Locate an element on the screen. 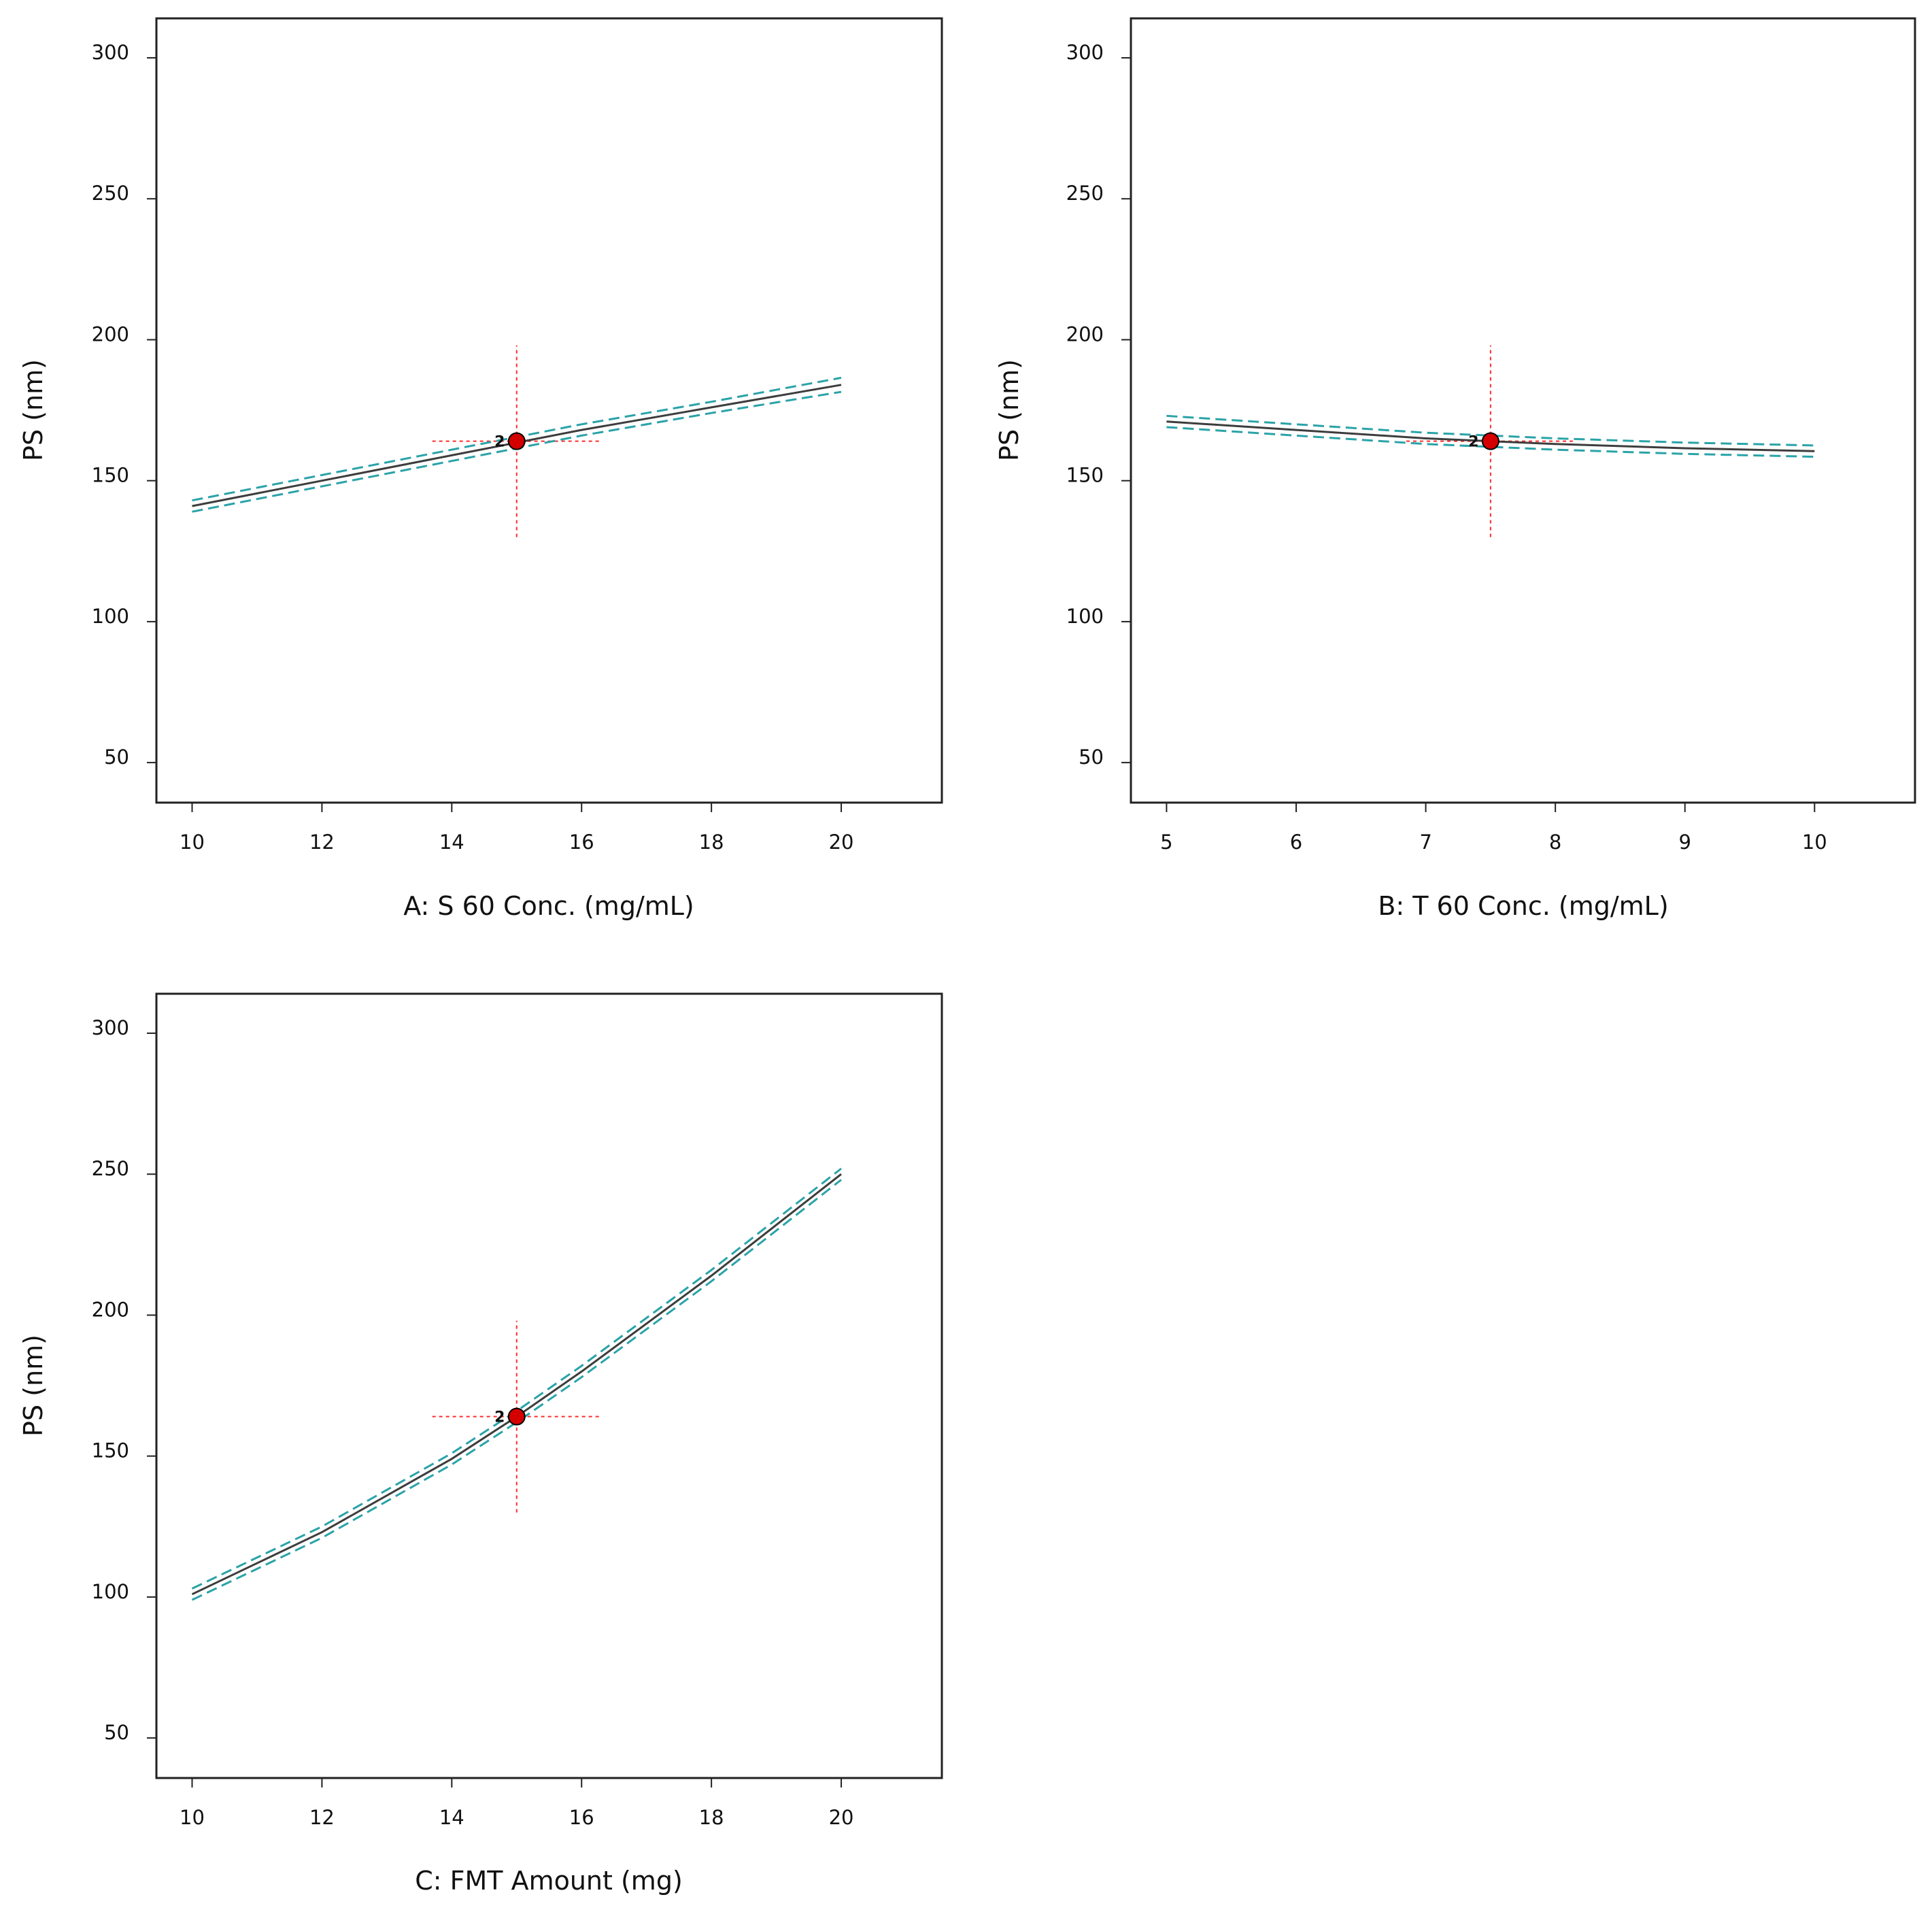 The image size is (1932, 1912). x-tick-label: 6 is located at coordinates (1296, 842).